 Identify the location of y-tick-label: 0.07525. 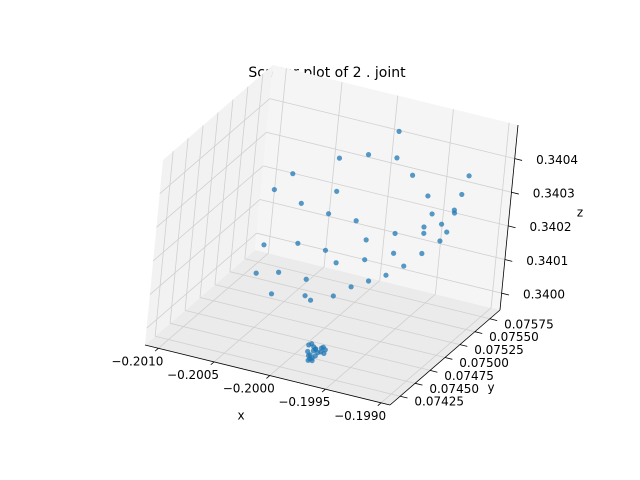
(499, 350).